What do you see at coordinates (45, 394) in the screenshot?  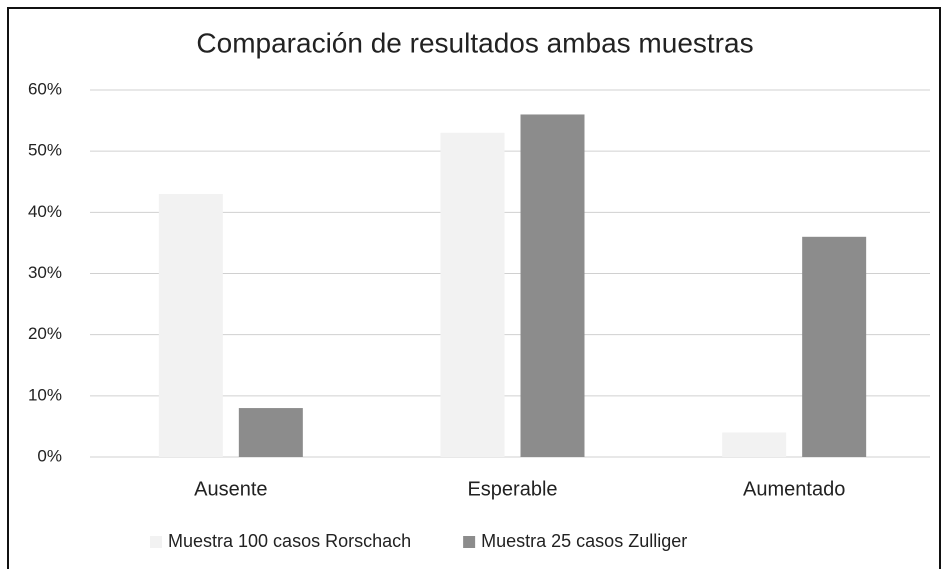 I see `y-tick-label: 10%` at bounding box center [45, 394].